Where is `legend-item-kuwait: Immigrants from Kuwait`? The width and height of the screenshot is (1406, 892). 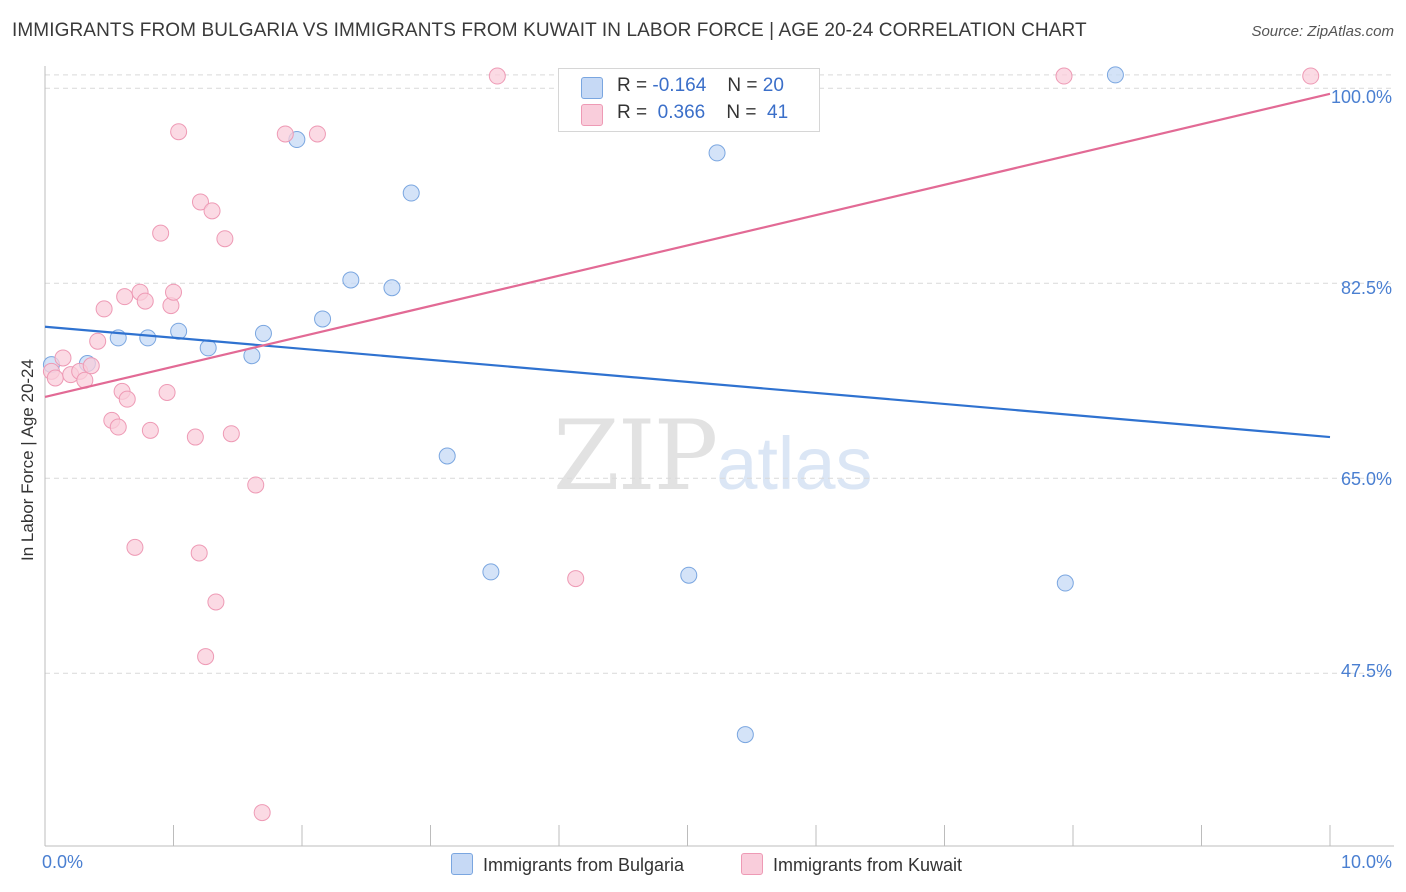
legend-item-kuwait: Immigrants from Kuwait is located at coordinates (851, 864).